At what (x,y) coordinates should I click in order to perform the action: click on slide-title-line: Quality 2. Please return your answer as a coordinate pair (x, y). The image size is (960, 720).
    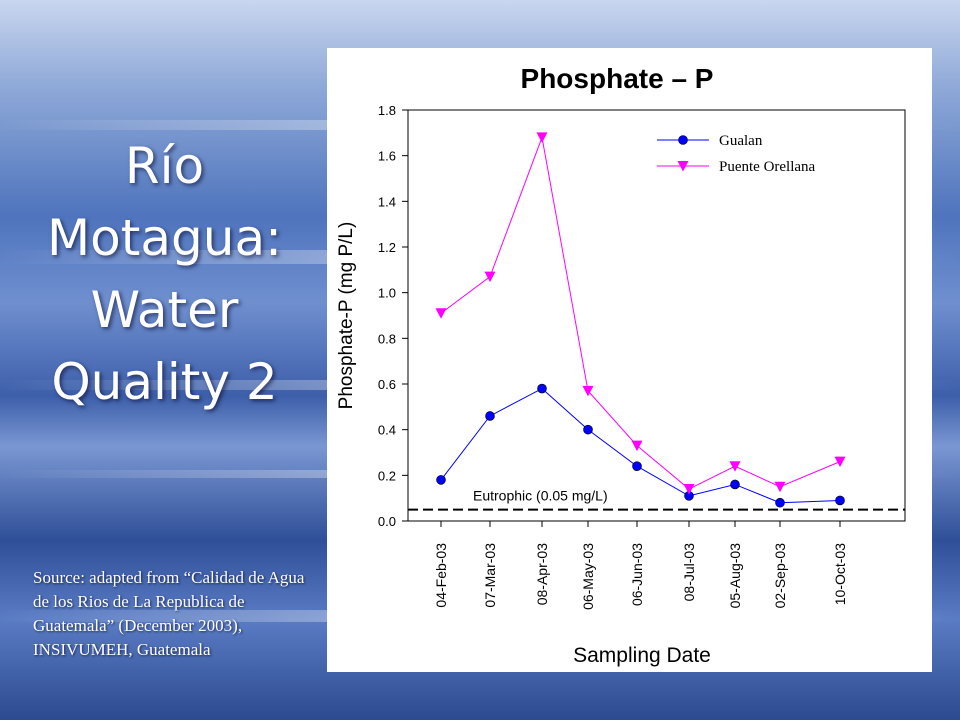
    Looking at the image, I should click on (164, 382).